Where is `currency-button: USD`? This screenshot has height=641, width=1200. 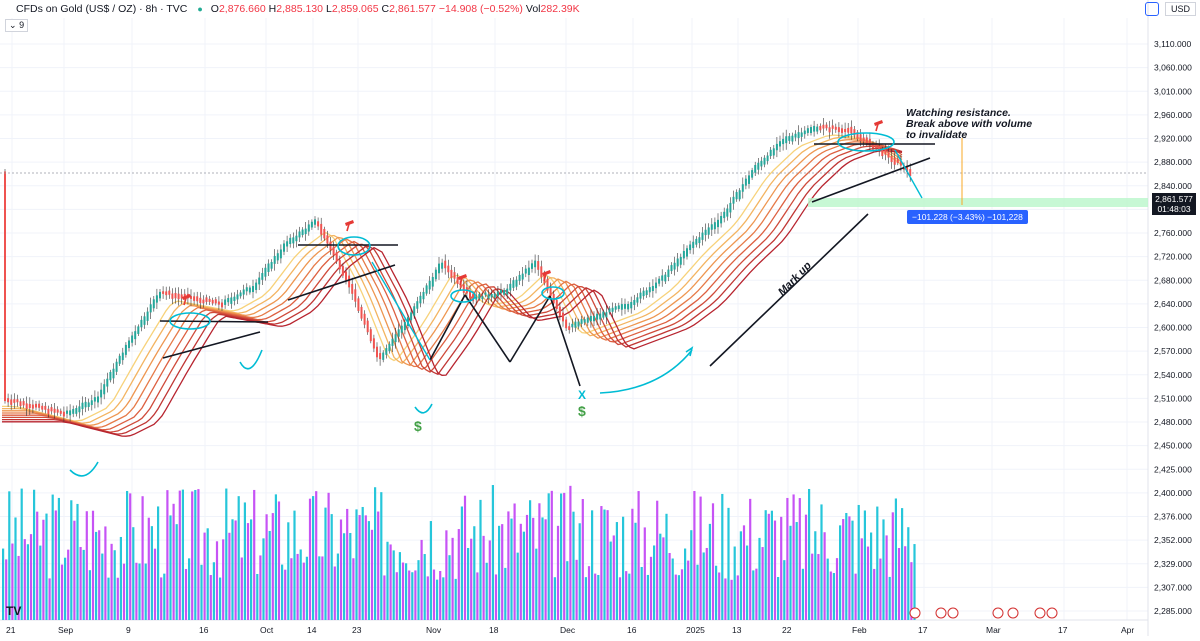 currency-button: USD is located at coordinates (1180, 9).